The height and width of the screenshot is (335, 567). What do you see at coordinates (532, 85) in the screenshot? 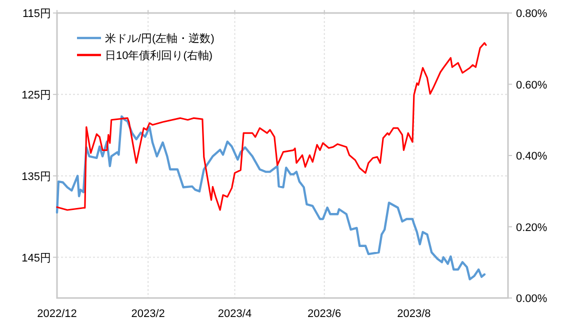
I see `y2tick: 0.60%` at bounding box center [532, 85].